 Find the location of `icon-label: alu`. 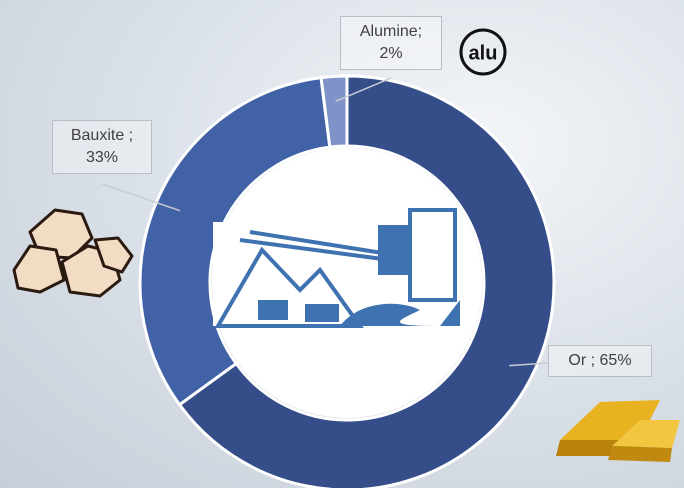

icon-label: alu is located at coordinates (483, 53).